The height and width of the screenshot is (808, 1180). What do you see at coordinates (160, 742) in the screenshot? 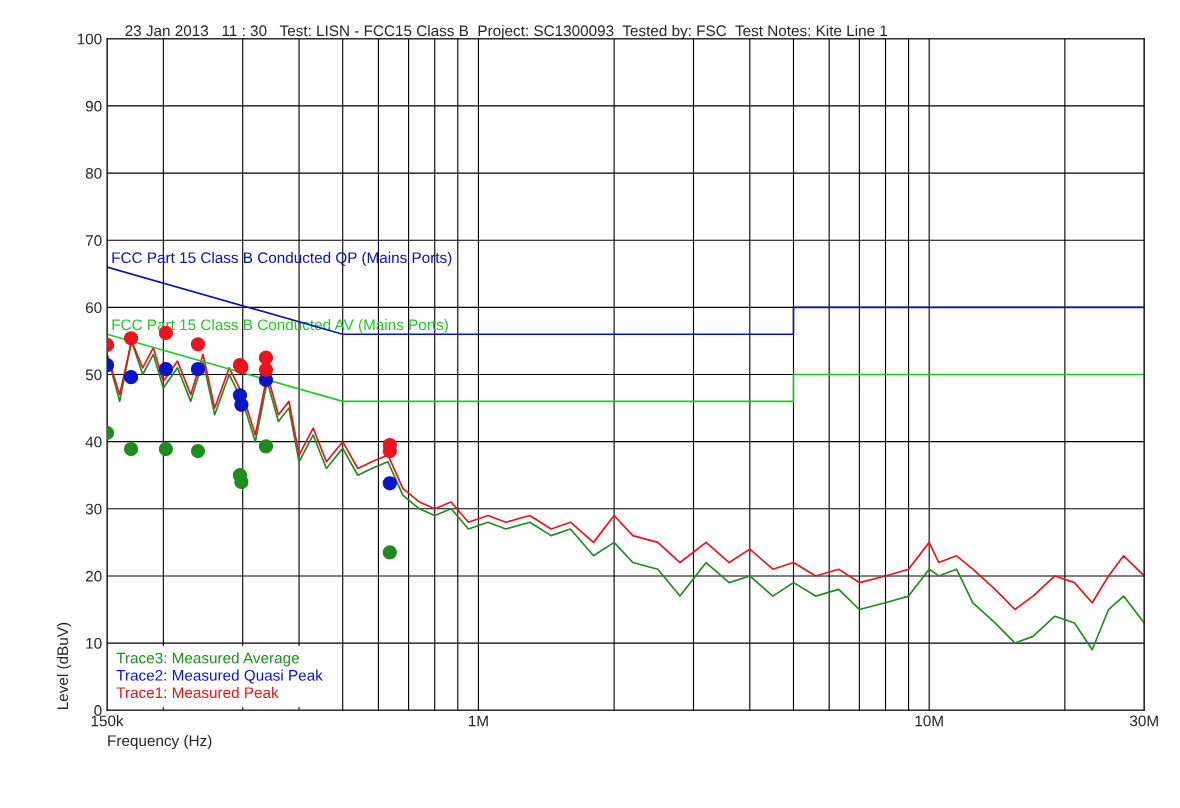
I see `x-axis-title: Frequency (Hz)` at bounding box center [160, 742].